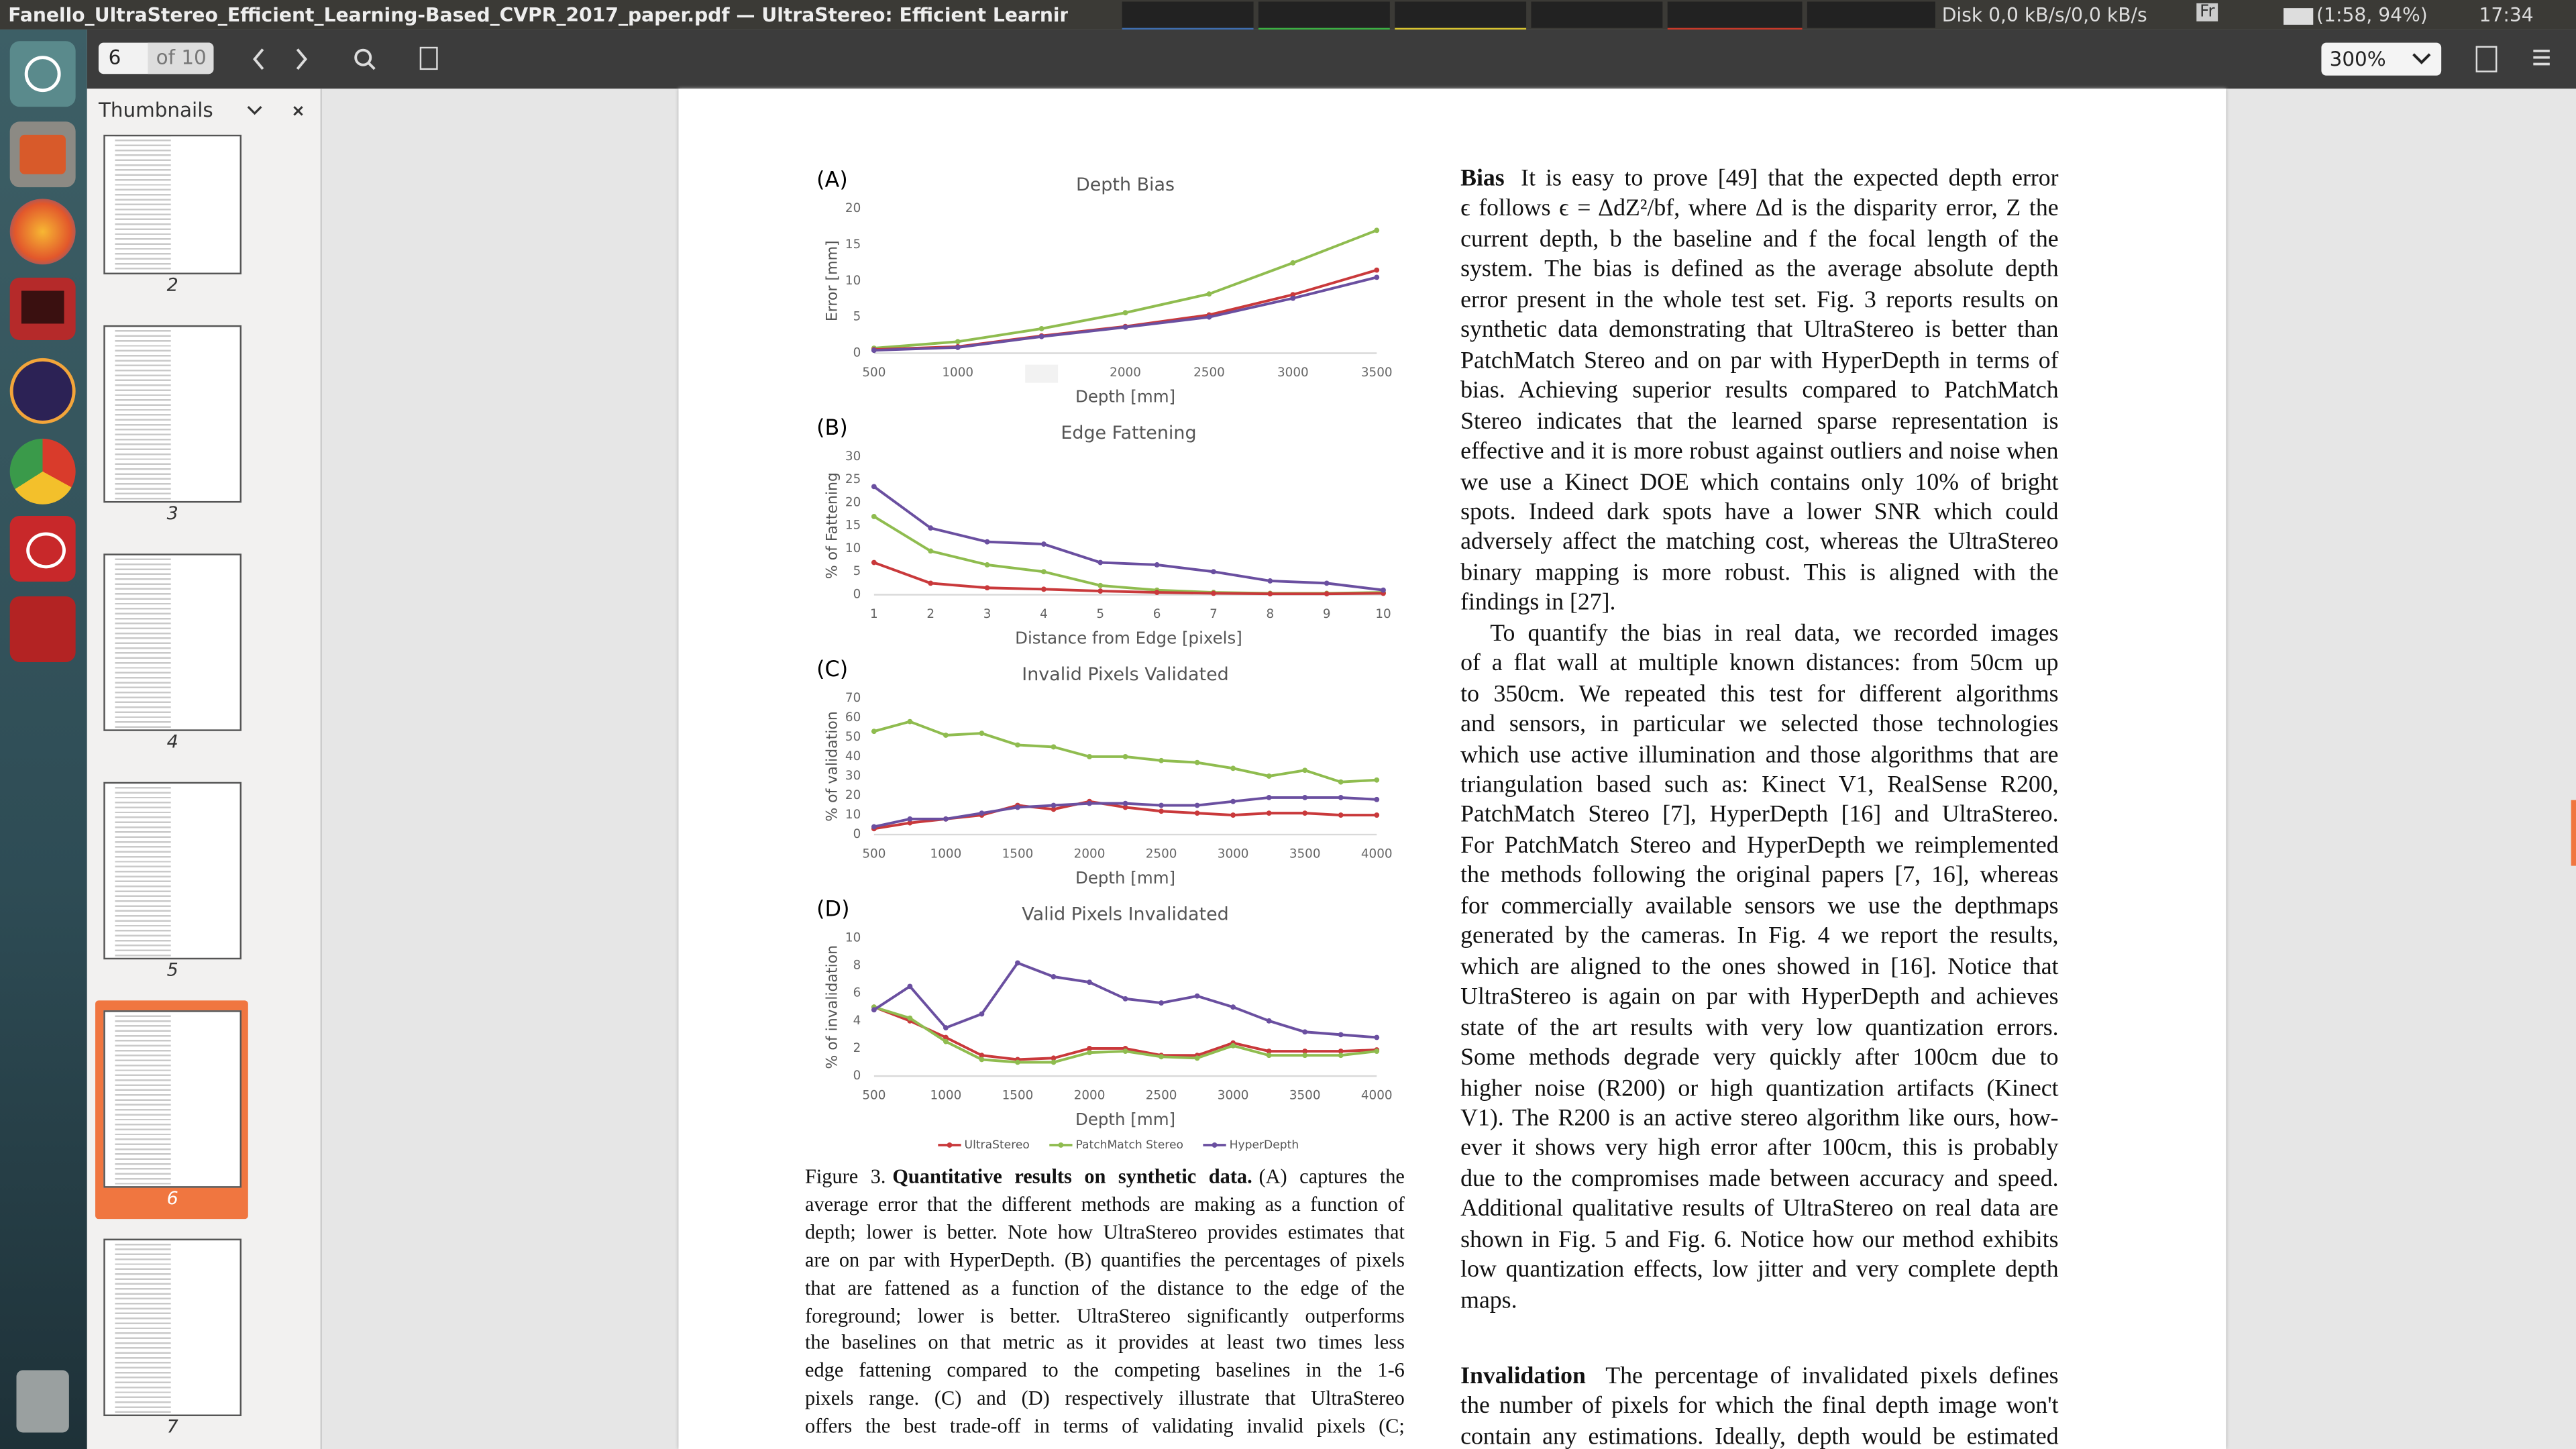  Describe the element at coordinates (946, 1095) in the screenshot. I see `x-tick-label: 1000` at that location.